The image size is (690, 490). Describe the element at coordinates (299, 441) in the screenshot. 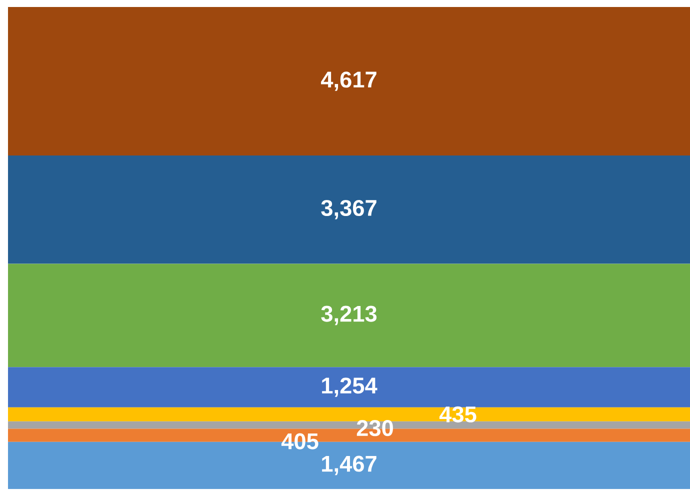

I see `data-label: 405` at that location.